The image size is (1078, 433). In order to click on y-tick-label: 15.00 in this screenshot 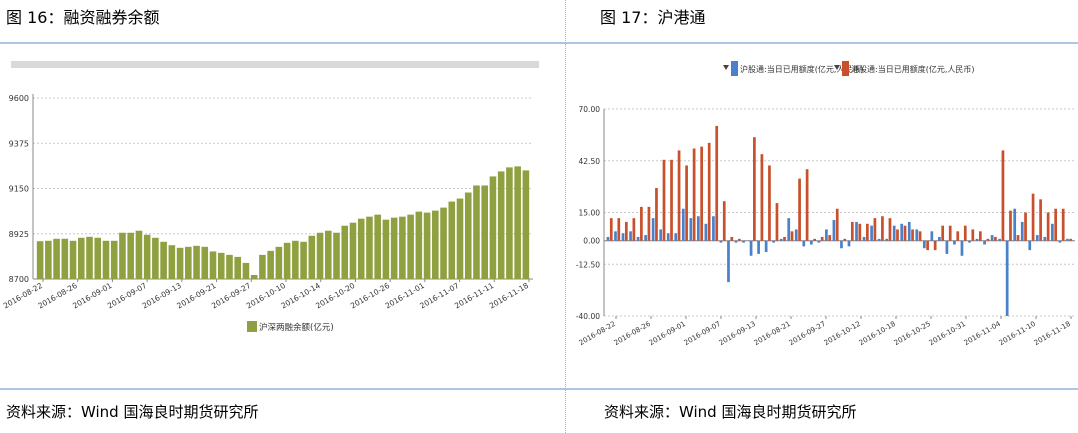, I will do `click(590, 213)`.